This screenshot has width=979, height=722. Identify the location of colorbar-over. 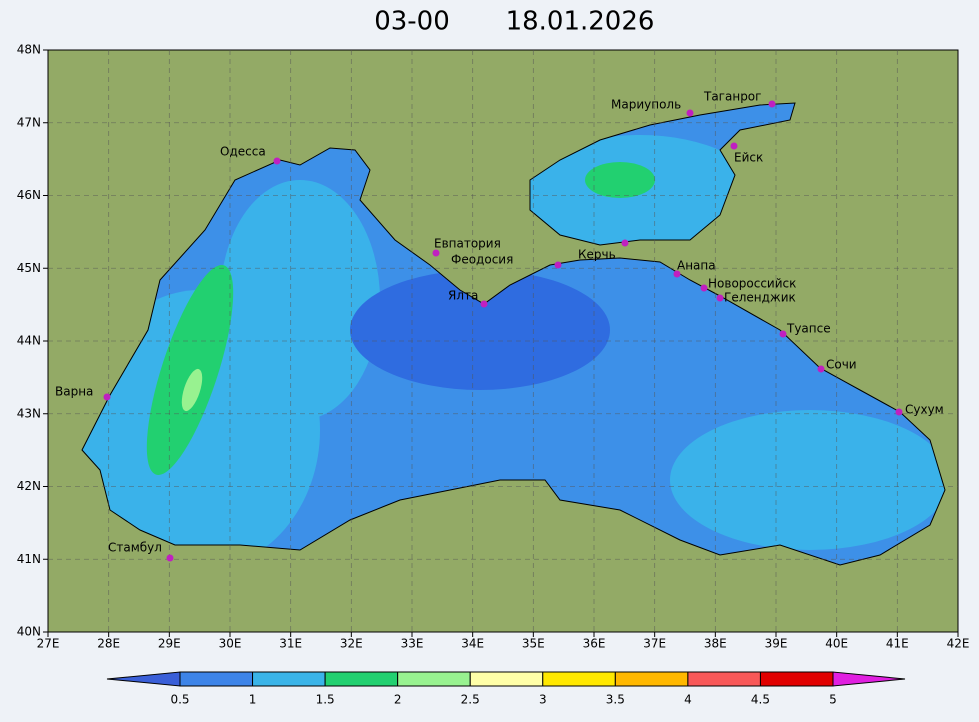
(869, 679).